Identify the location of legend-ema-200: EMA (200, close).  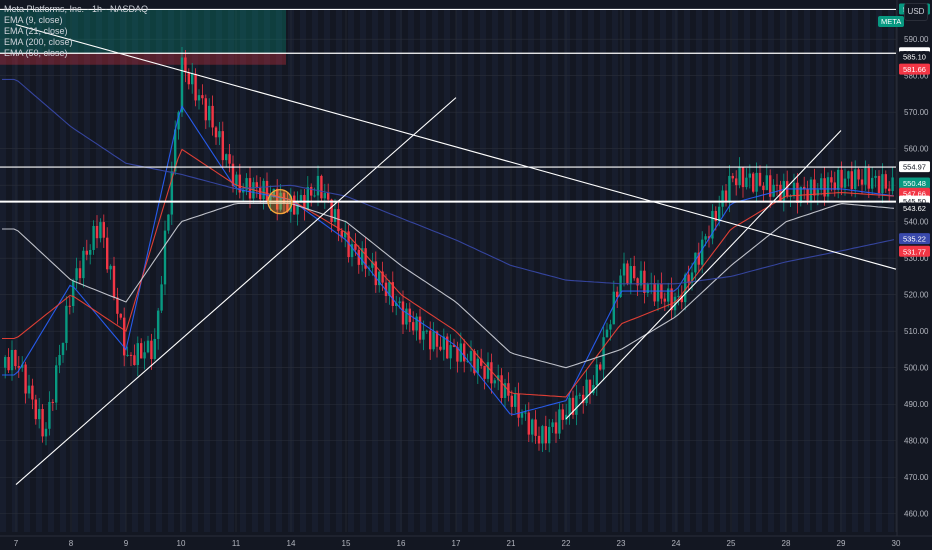
(38, 42).